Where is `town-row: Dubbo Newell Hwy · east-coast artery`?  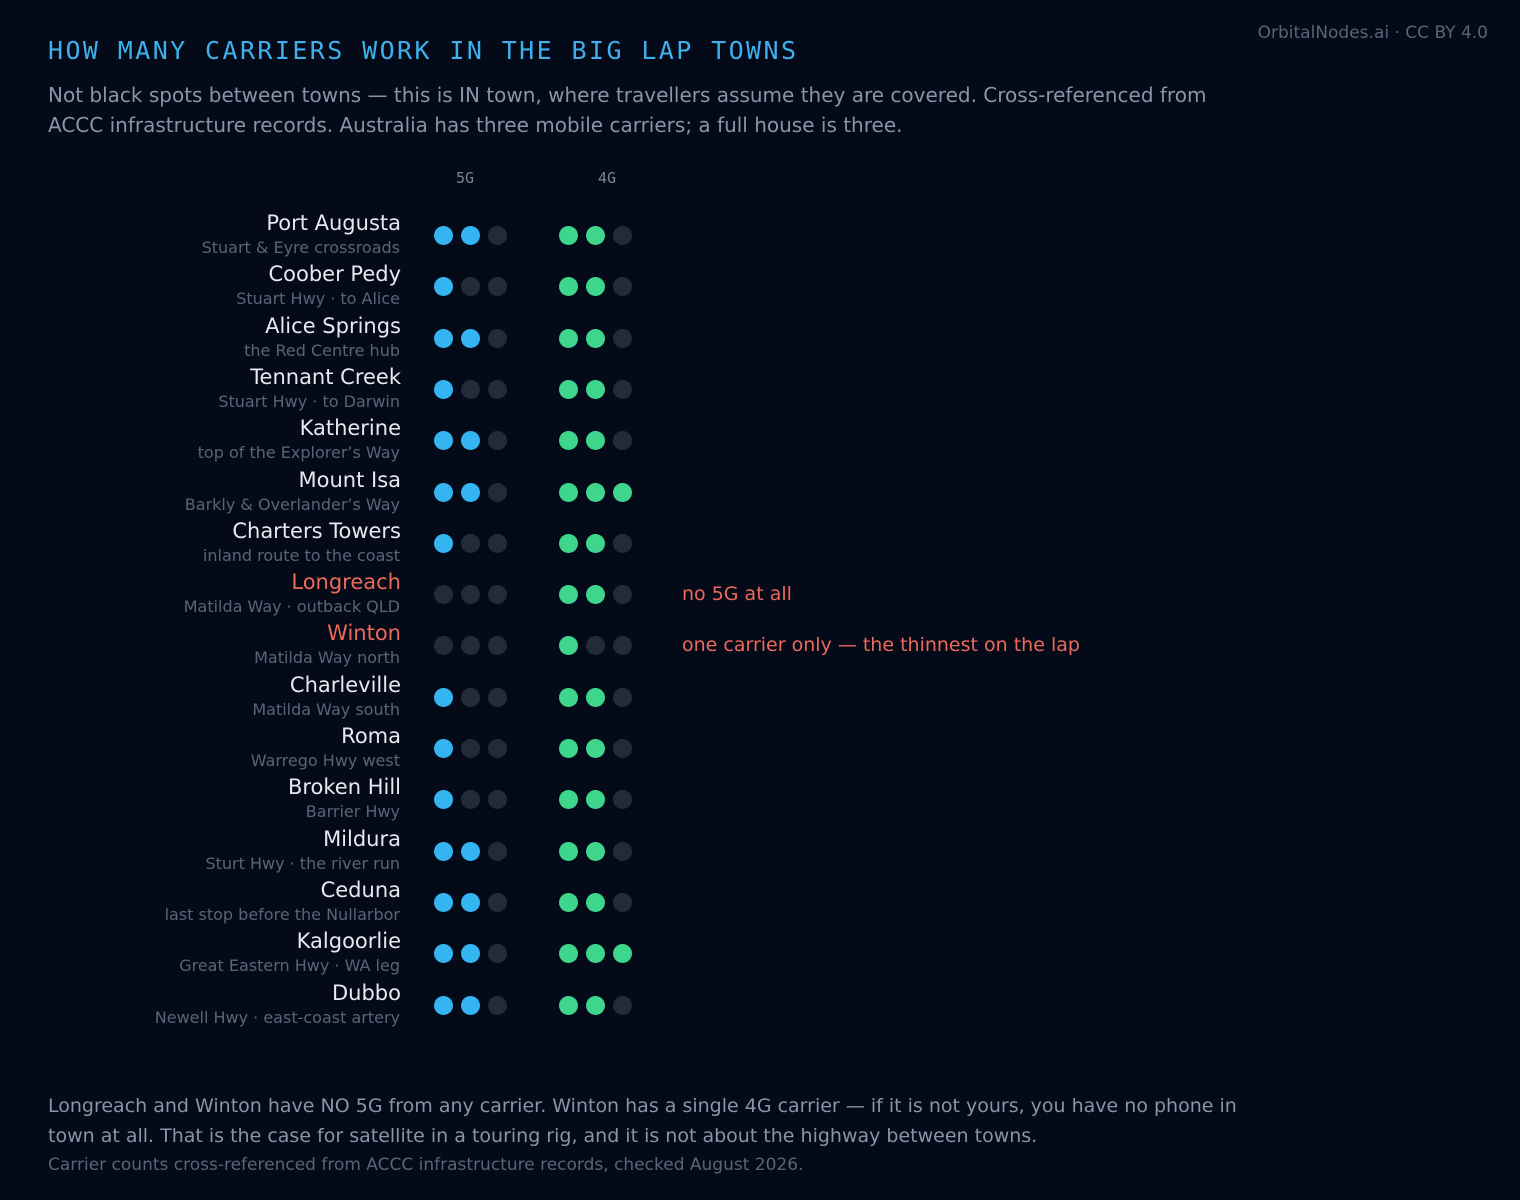 town-row: Dubbo Newell Hwy · east-coast artery is located at coordinates (760, 1006).